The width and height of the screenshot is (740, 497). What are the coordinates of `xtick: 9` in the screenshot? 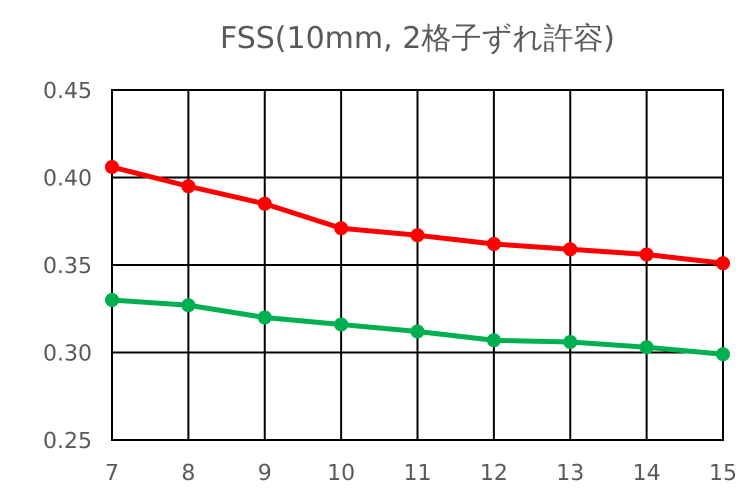 It's located at (265, 473).